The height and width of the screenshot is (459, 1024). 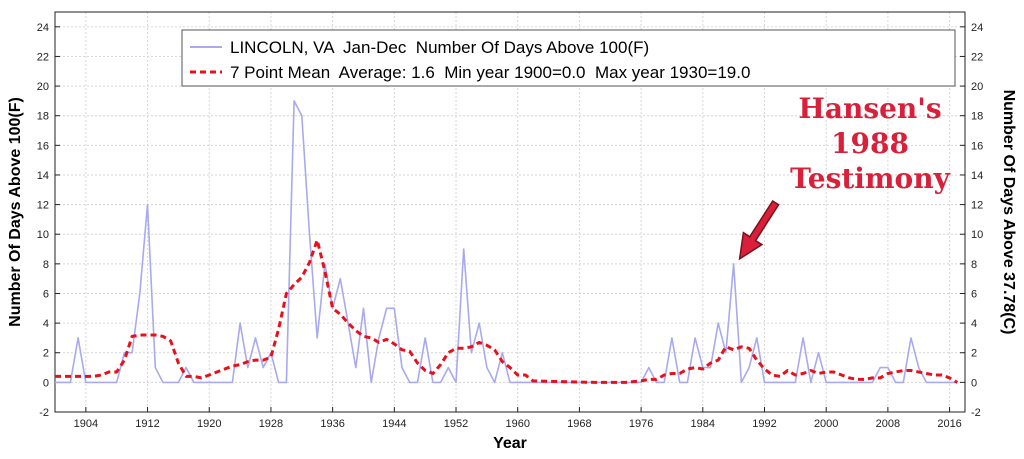 What do you see at coordinates (977, 57) in the screenshot?
I see `y-tick-label-right: 22` at bounding box center [977, 57].